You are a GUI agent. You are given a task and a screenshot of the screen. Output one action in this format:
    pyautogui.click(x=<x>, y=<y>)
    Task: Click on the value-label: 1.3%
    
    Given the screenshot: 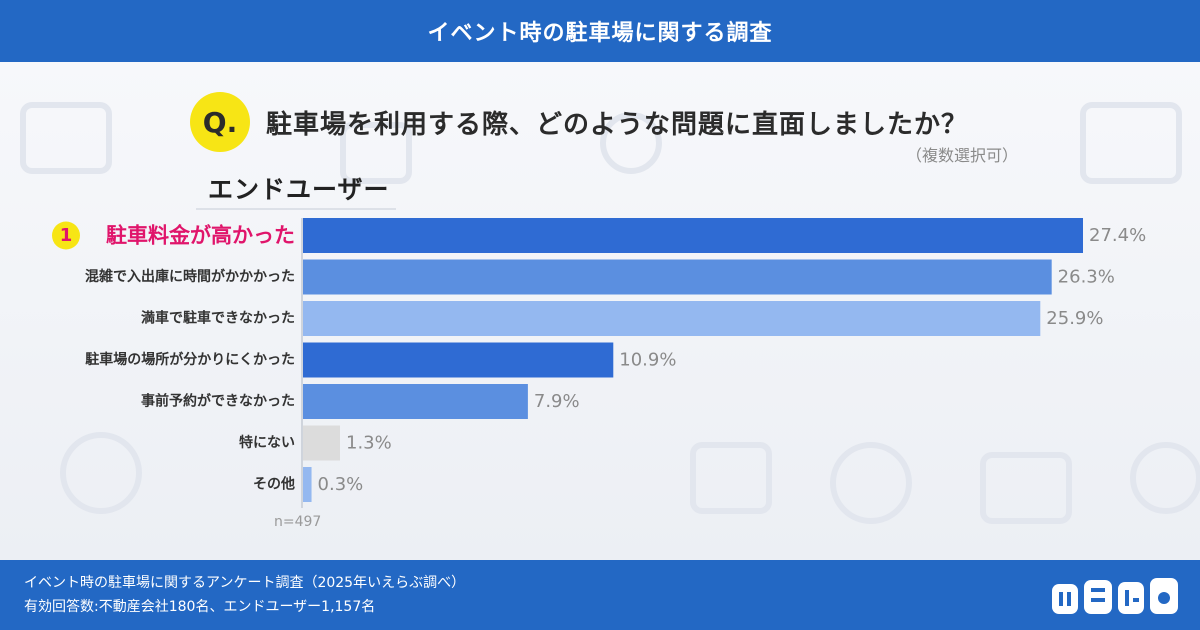 What is the action you would take?
    pyautogui.click(x=369, y=443)
    